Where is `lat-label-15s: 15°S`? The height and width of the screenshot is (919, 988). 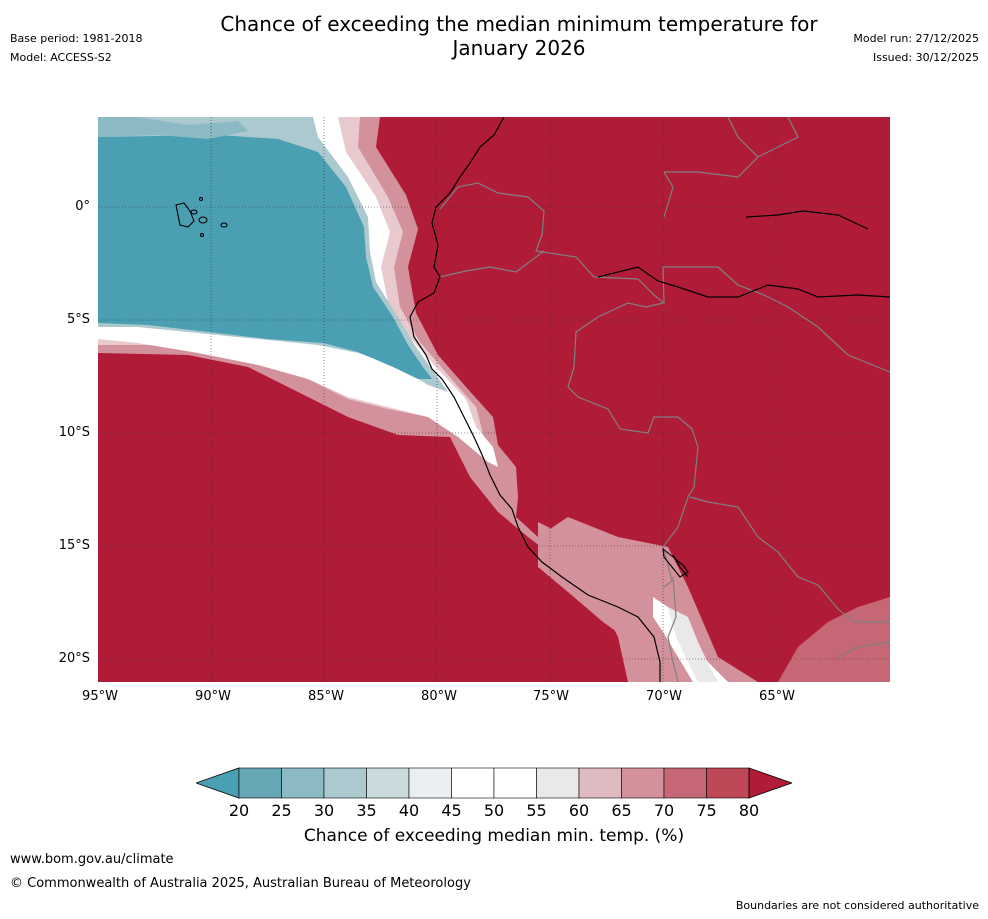 lat-label-15s: 15°S is located at coordinates (74, 545).